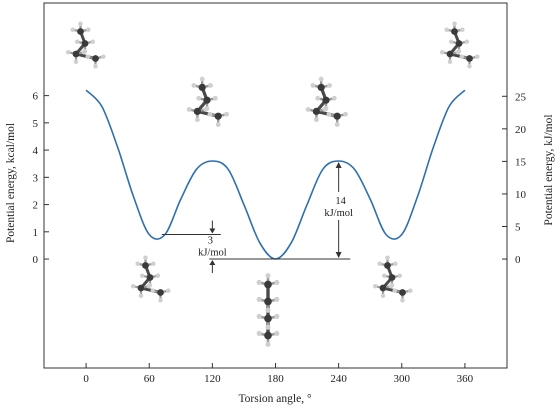 The width and height of the screenshot is (560, 413). I want to click on y-axis-title-right: Potential energy, kJ/mol, so click(549, 169).